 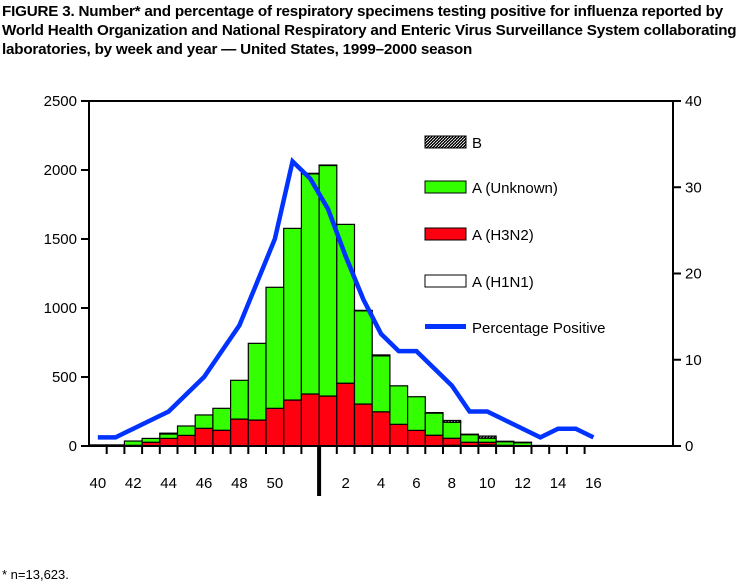 I want to click on bar-a-unknown--week-51, so click(x=293, y=314).